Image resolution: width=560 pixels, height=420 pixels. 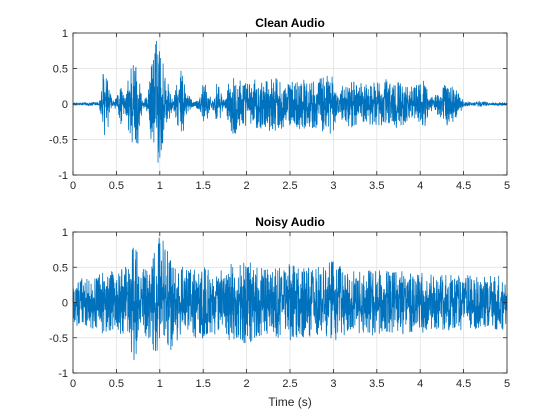 What do you see at coordinates (290, 23) in the screenshot?
I see `chart-title: Clean Audio` at bounding box center [290, 23].